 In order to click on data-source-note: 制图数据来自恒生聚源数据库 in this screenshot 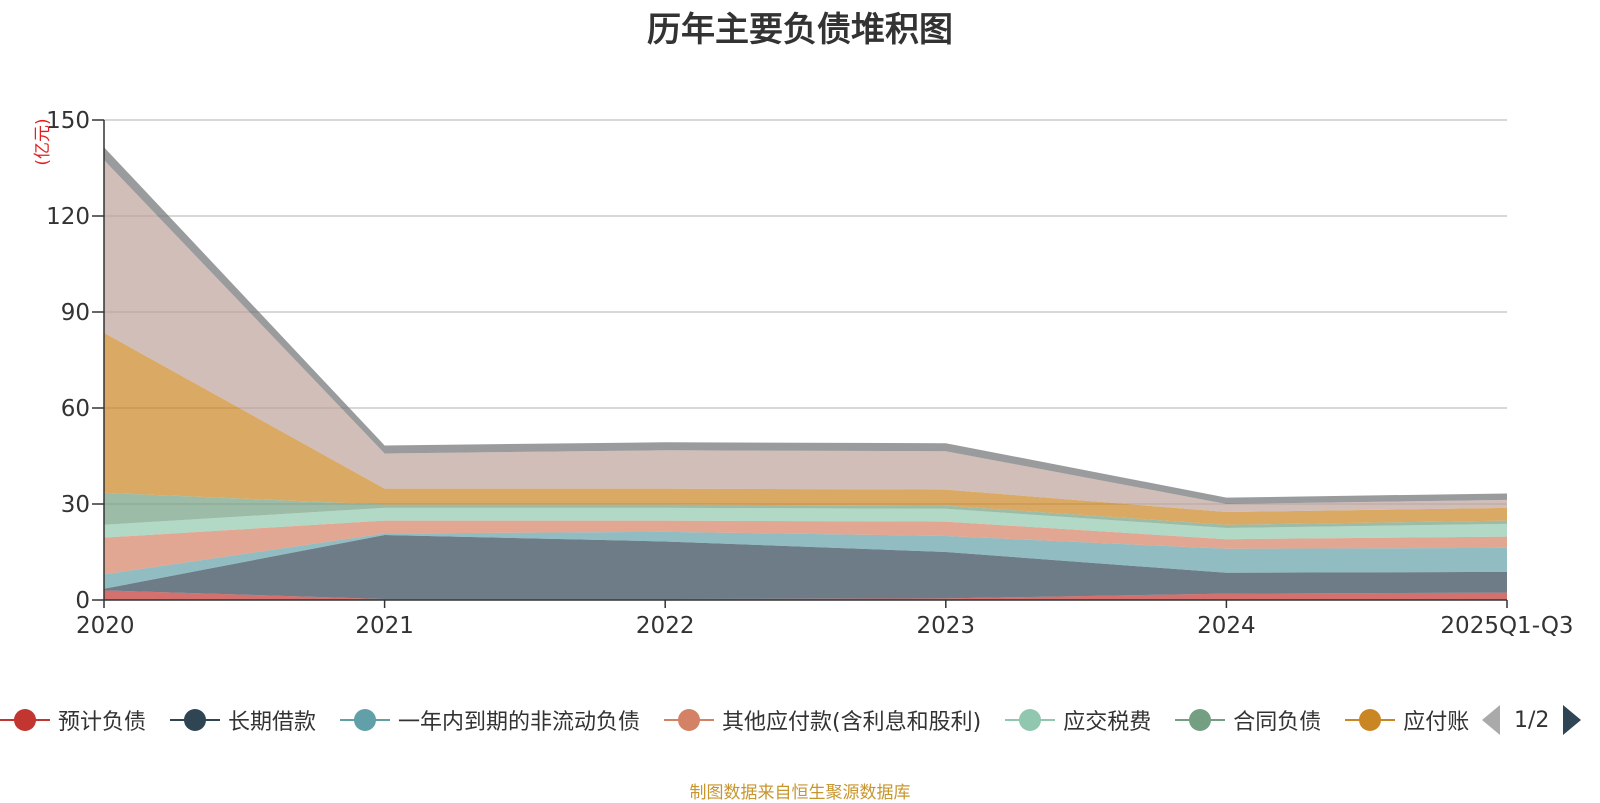, I will do `click(800, 793)`.